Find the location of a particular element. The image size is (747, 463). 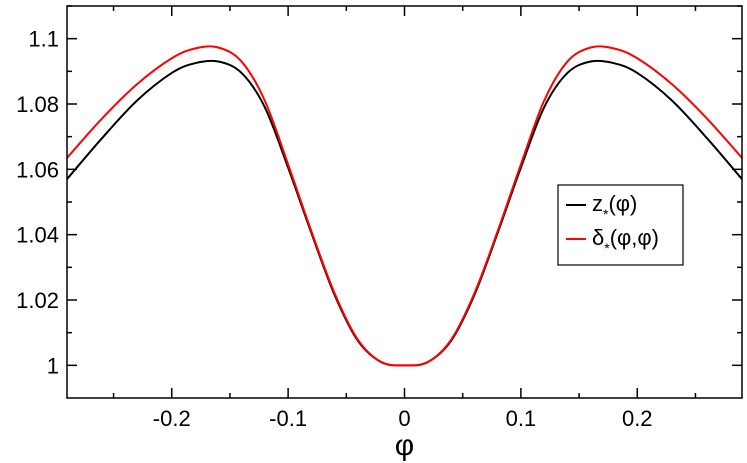

x-tick-label: 0.2 is located at coordinates (637, 418).